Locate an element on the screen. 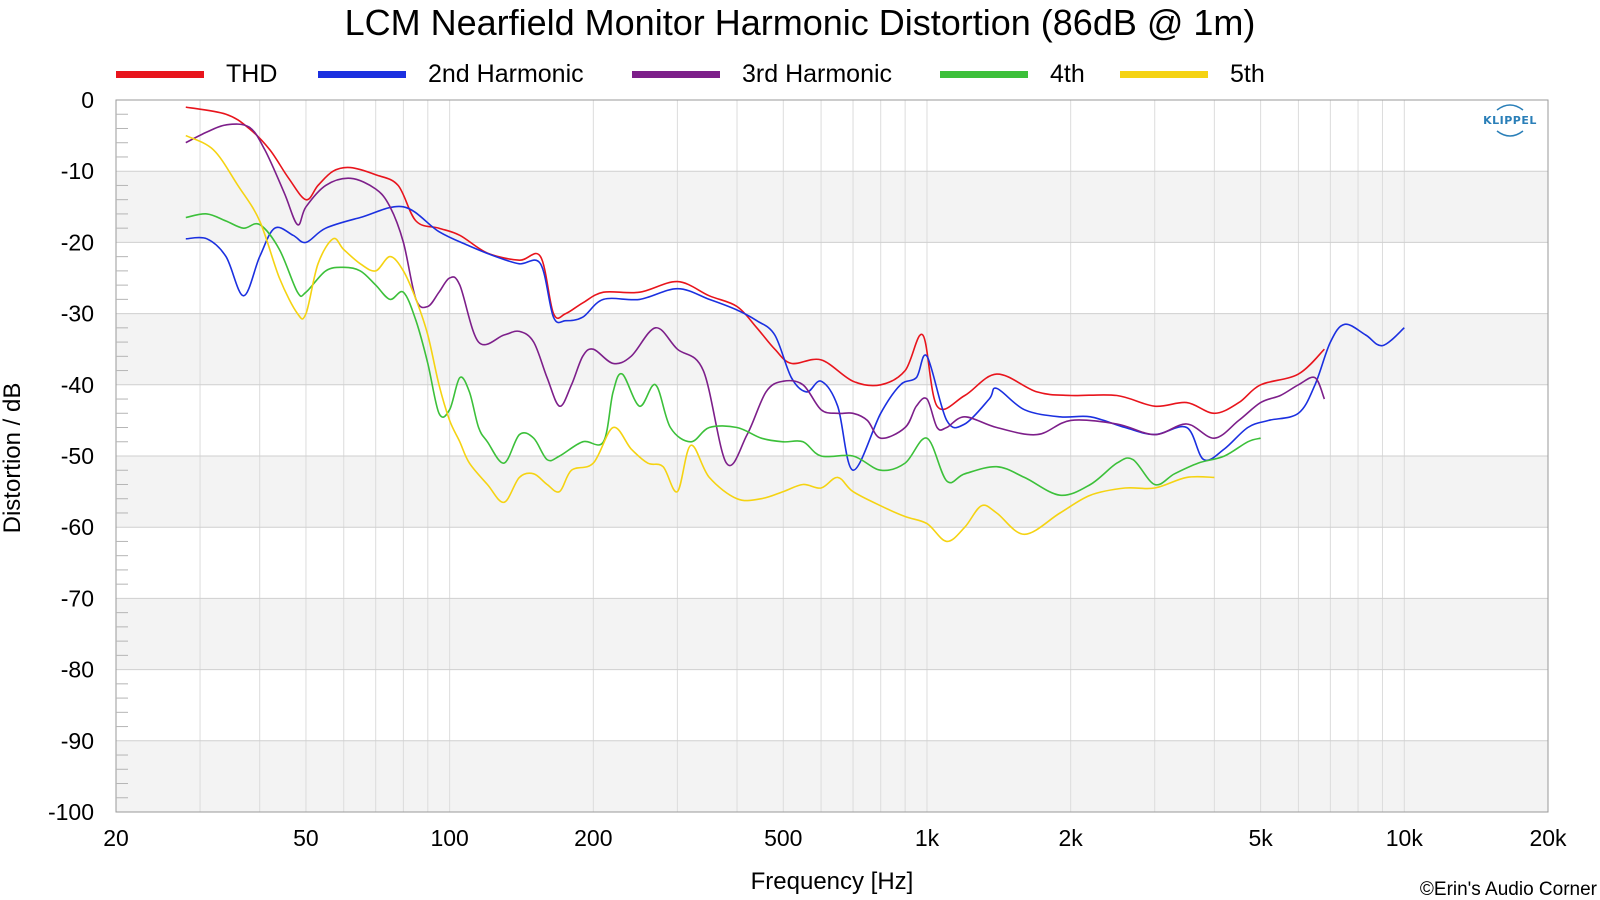 The height and width of the screenshot is (900, 1600). x-tick-label: 100 is located at coordinates (449, 838).